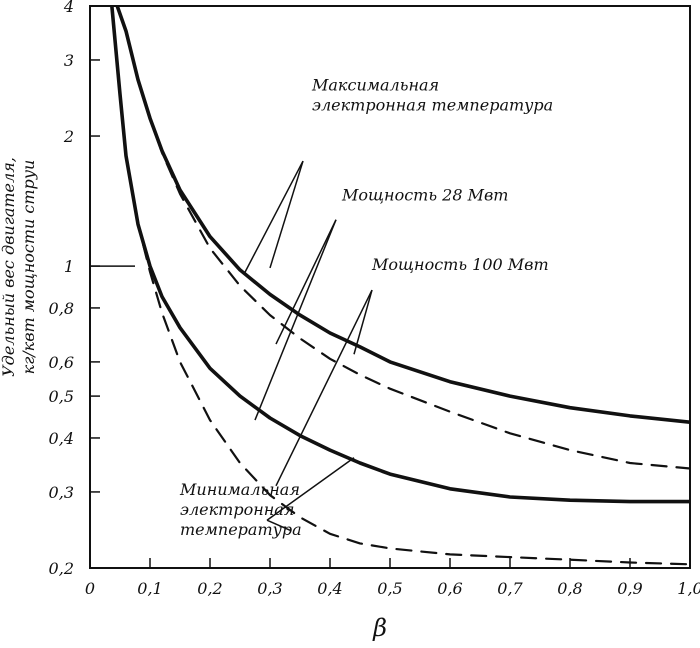  What do you see at coordinates (90, 588) in the screenshot?
I see `x-tick-label: 0` at bounding box center [90, 588].